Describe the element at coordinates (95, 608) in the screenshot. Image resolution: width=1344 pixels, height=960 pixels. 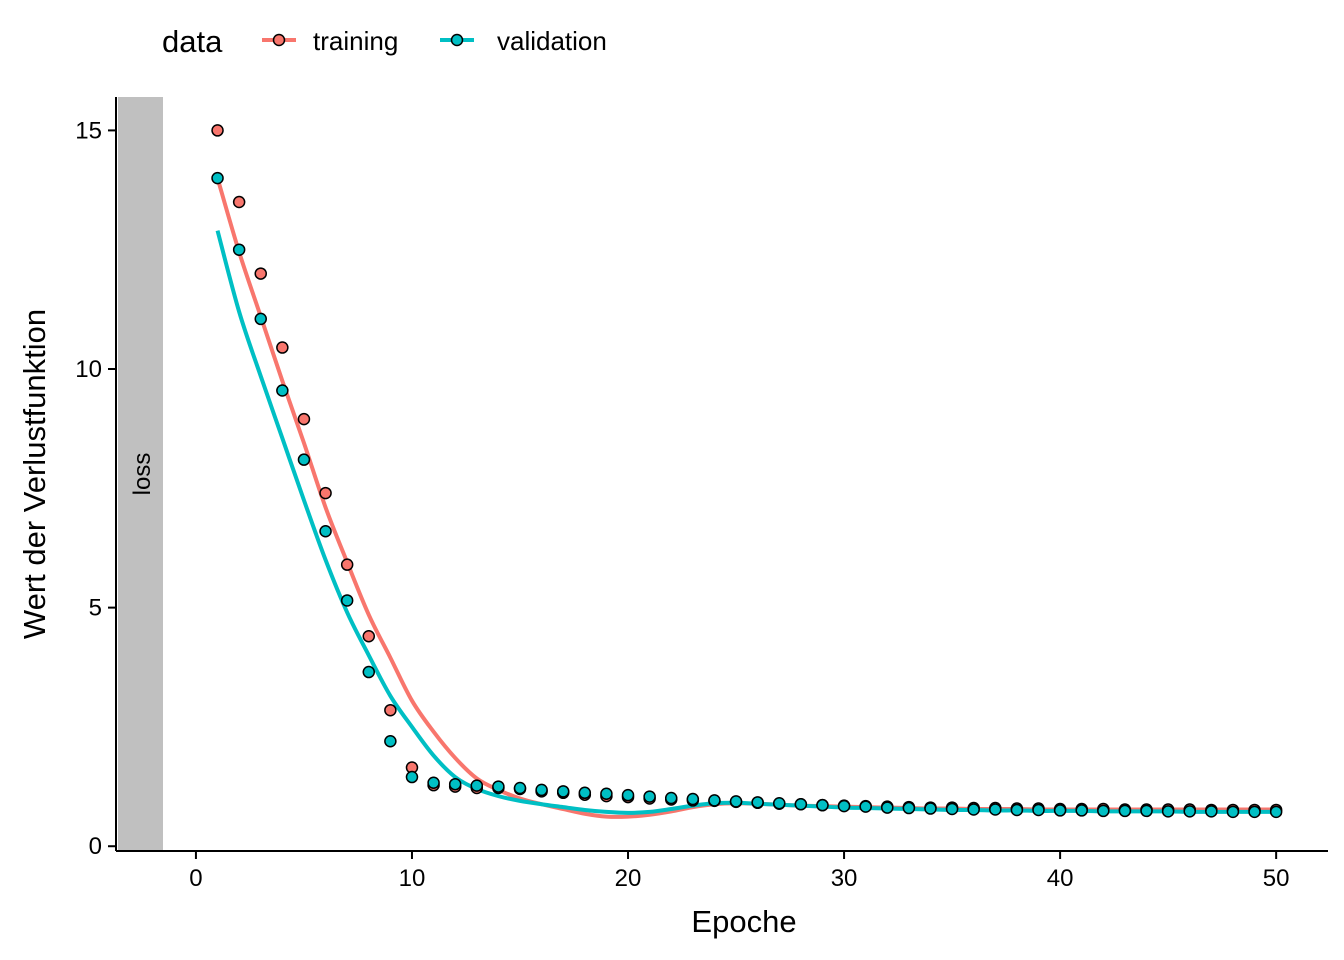
I see `y-tick-label: 5` at that location.